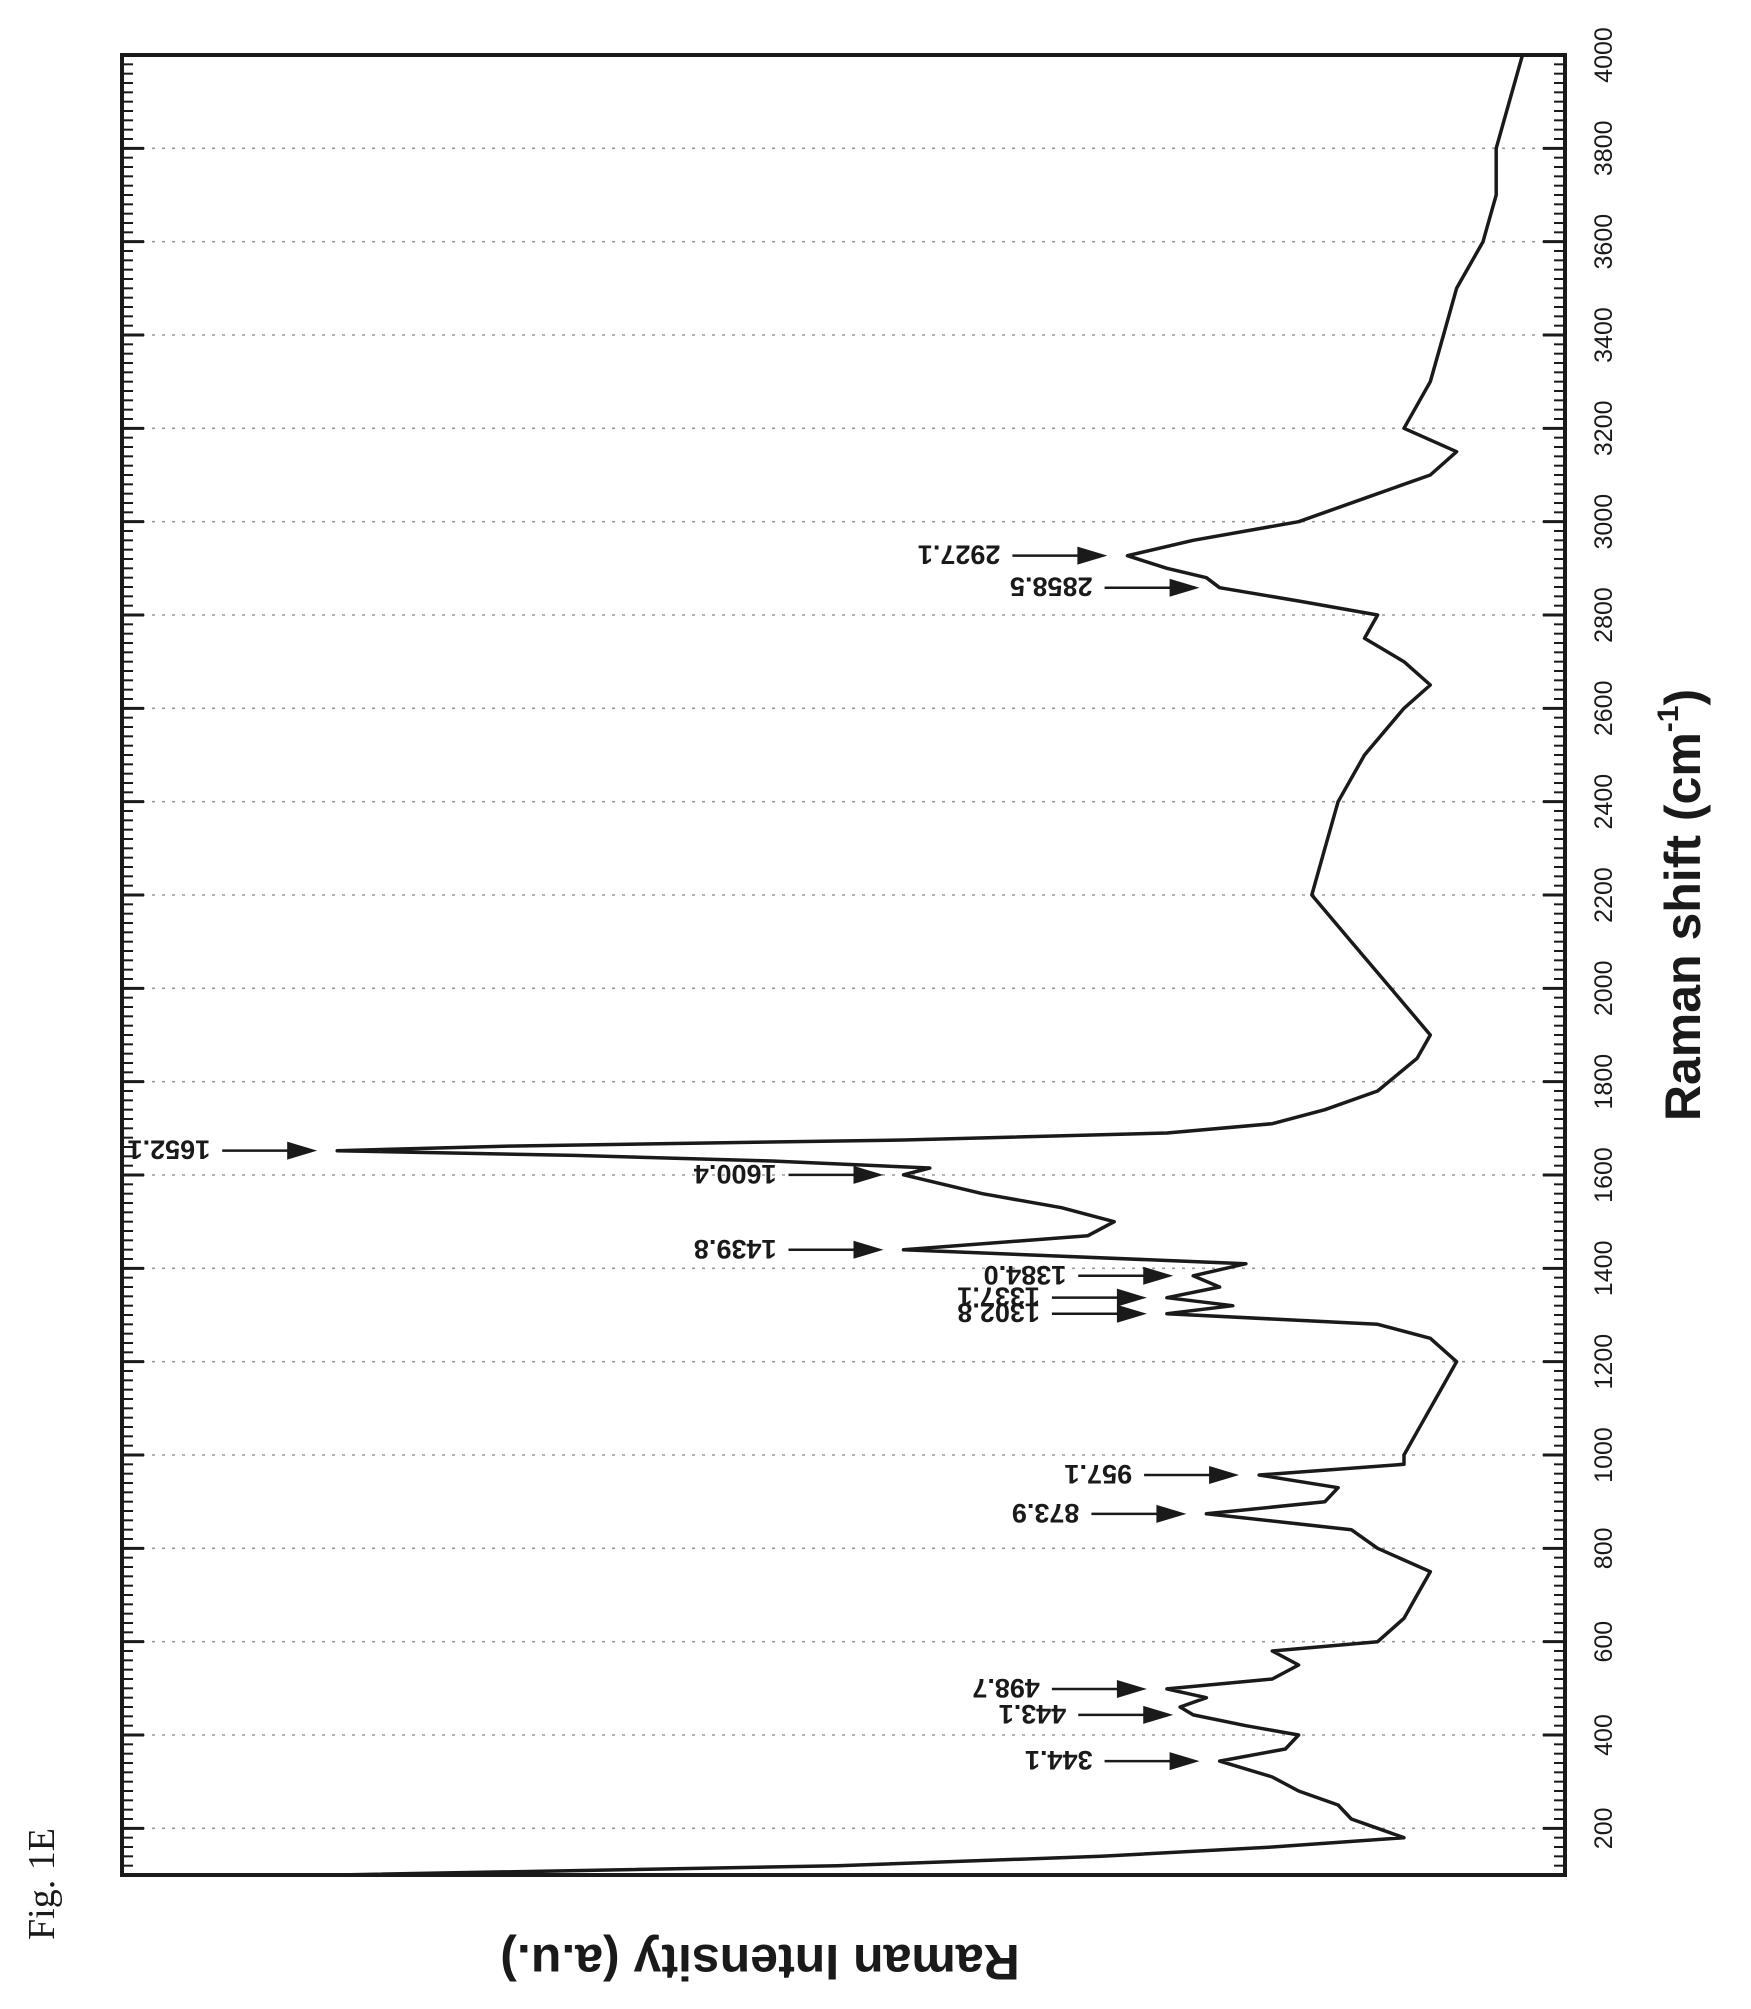 Image resolution: width=1751 pixels, height=2009 pixels. What do you see at coordinates (1604, 1362) in the screenshot?
I see `x-tick-label: 1200` at bounding box center [1604, 1362].